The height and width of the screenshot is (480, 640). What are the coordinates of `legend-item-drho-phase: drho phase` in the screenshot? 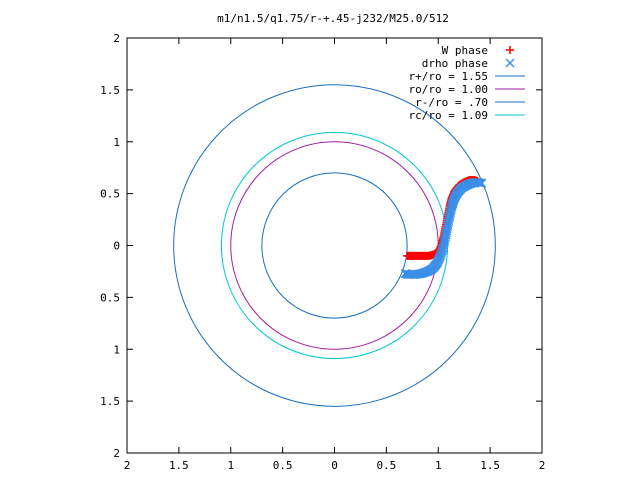 It's located at (468, 63).